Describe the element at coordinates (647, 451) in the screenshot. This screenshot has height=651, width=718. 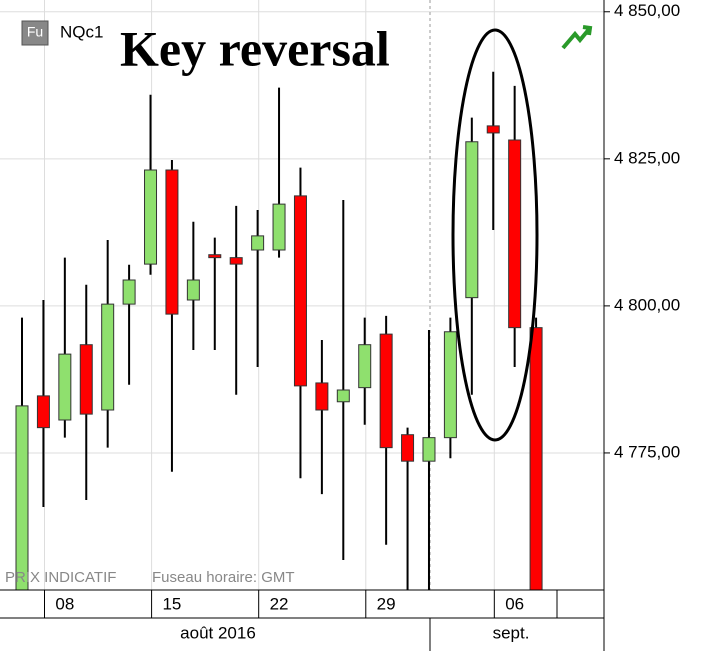
I see `y-tick-label: 4 775,00` at that location.